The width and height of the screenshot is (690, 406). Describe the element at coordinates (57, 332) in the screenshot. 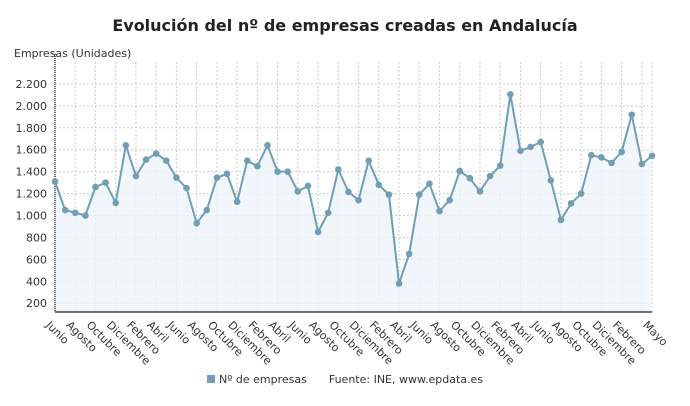

I see `x-tick-label: Junio` at that location.